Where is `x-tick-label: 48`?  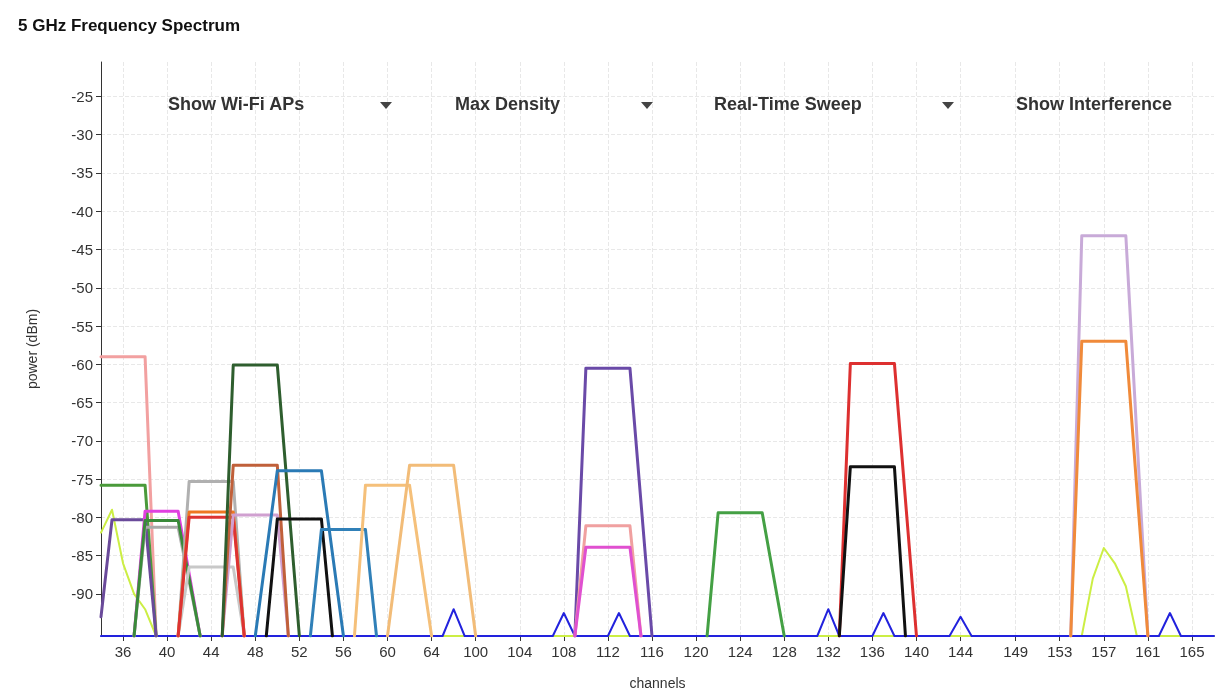 x-tick-label: 48 is located at coordinates (255, 651).